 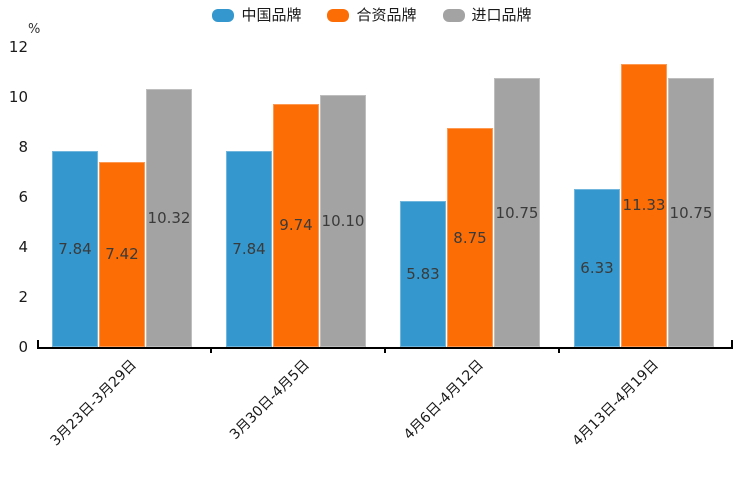 I want to click on bar-进口品牌-2, so click(x=343, y=220).